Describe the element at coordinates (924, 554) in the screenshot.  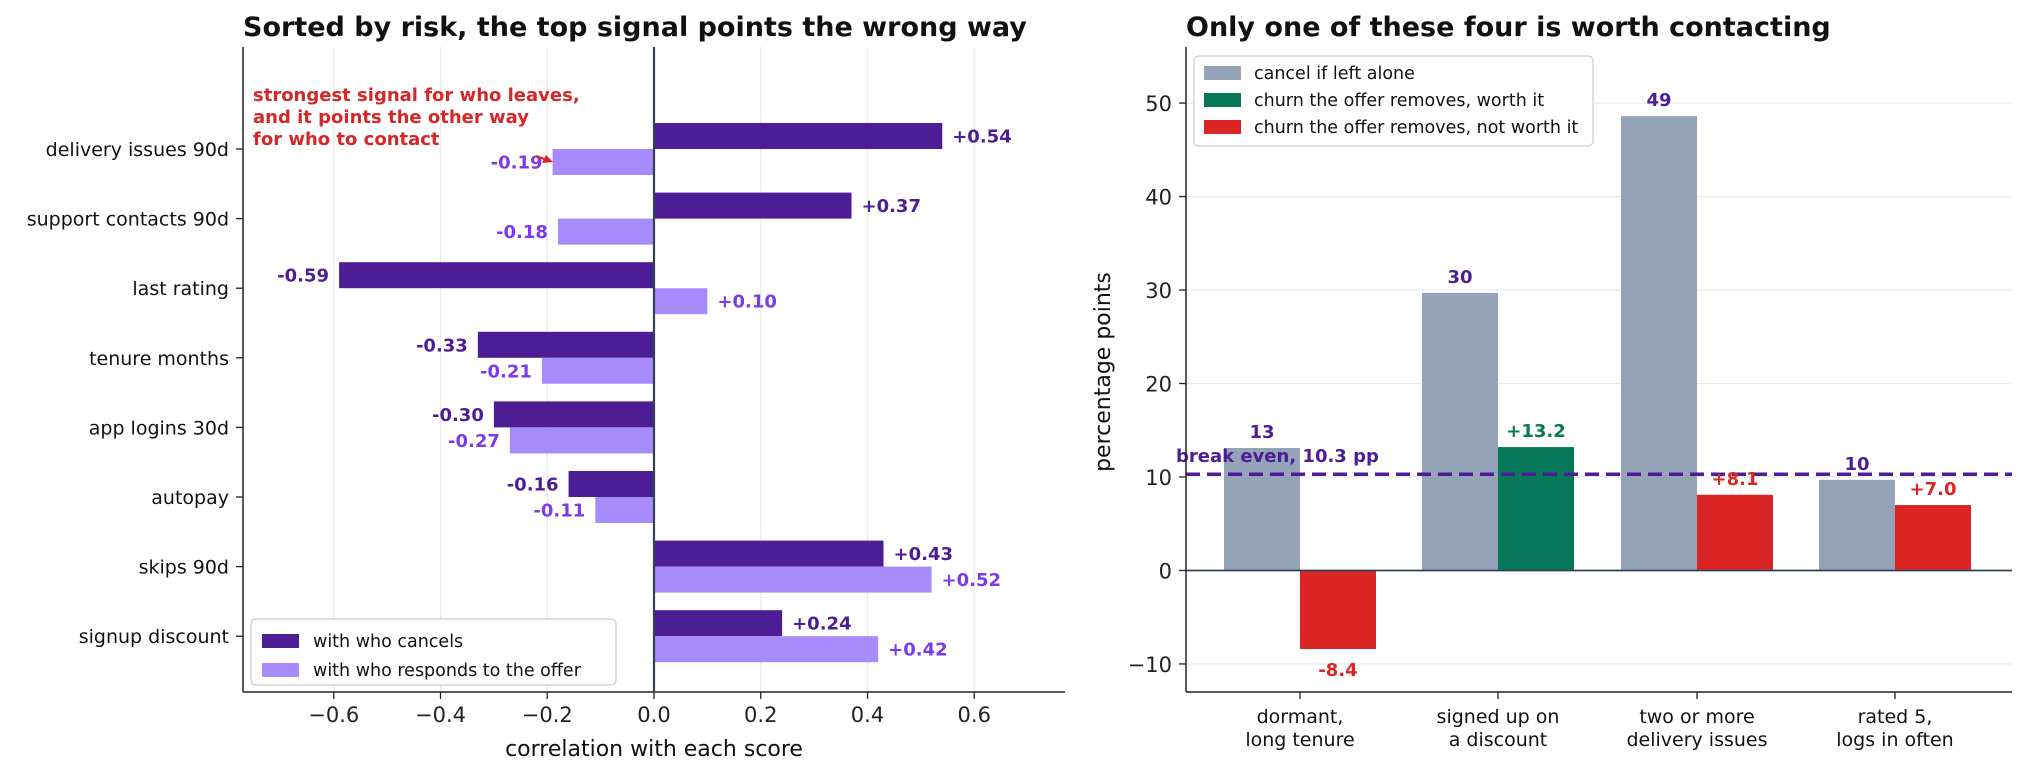
I see `data-label: +0.43` at that location.